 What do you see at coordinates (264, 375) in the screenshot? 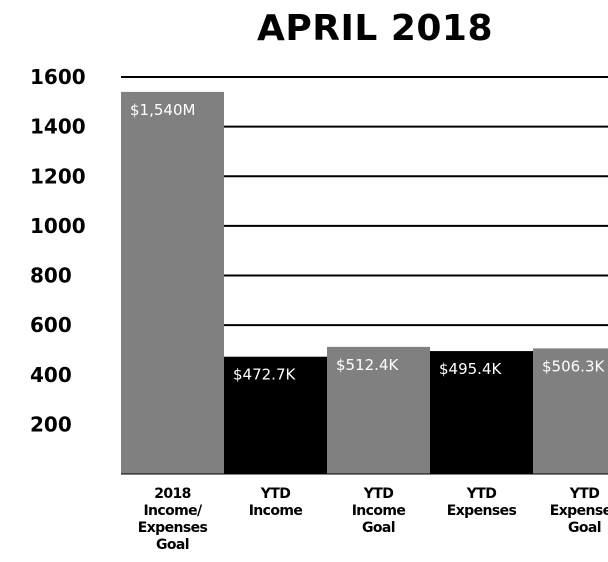
I see `bar-value-label: $472.7K` at bounding box center [264, 375].